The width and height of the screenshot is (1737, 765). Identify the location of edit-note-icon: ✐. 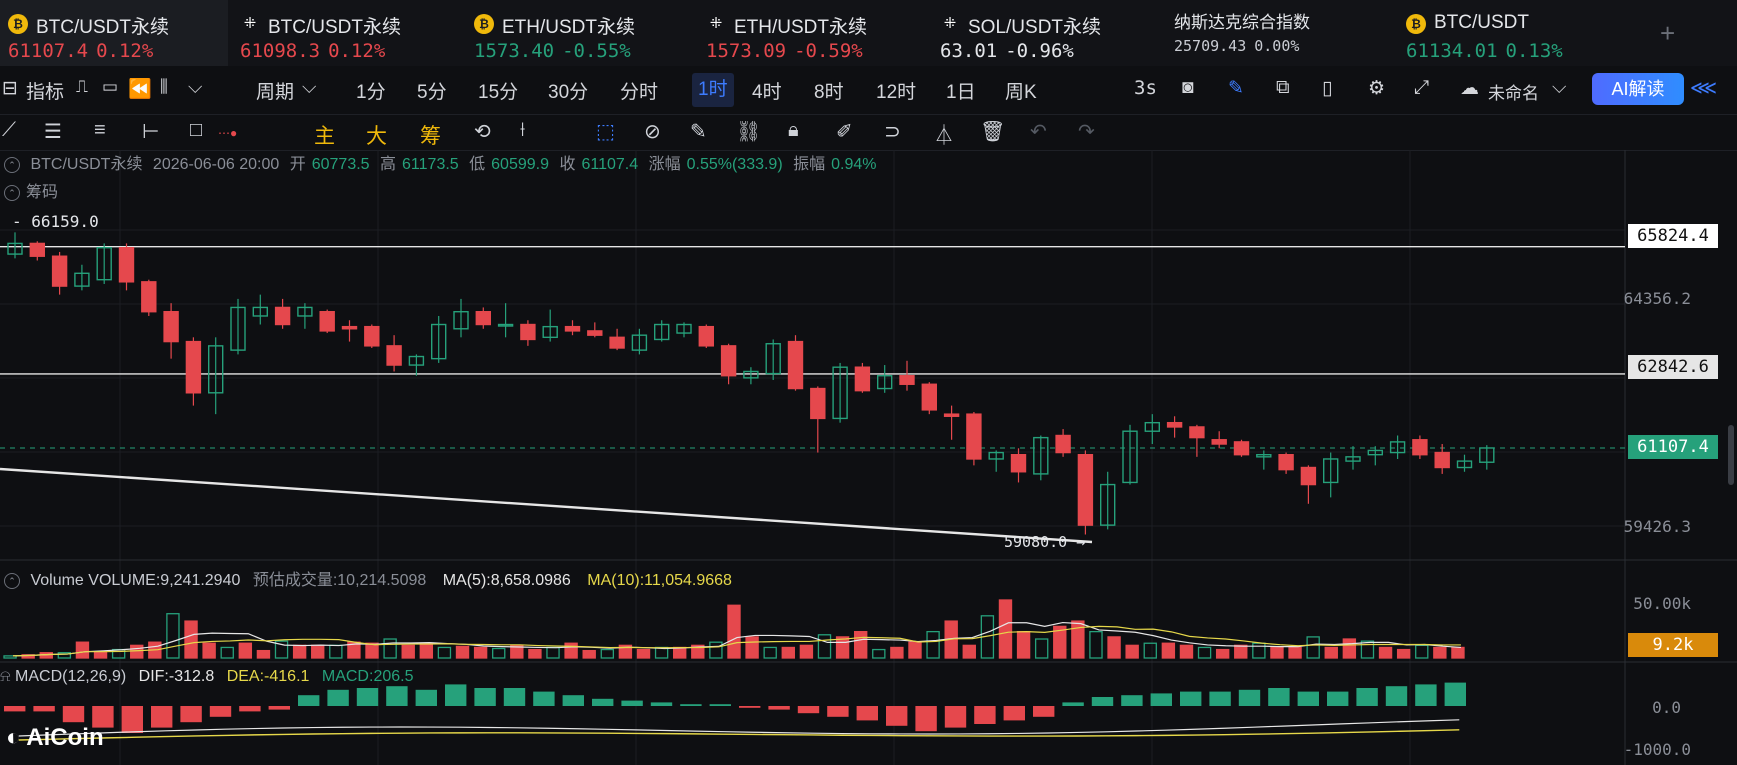
(844, 132).